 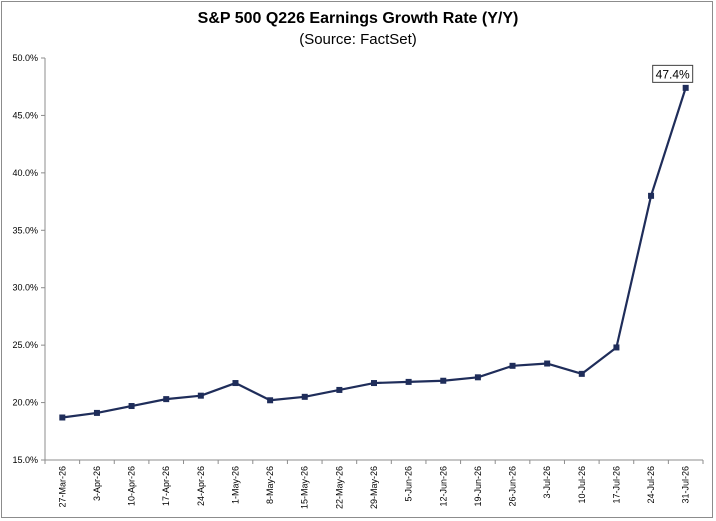 I want to click on x-tick-label: 5-Jun-26, so click(x=409, y=484).